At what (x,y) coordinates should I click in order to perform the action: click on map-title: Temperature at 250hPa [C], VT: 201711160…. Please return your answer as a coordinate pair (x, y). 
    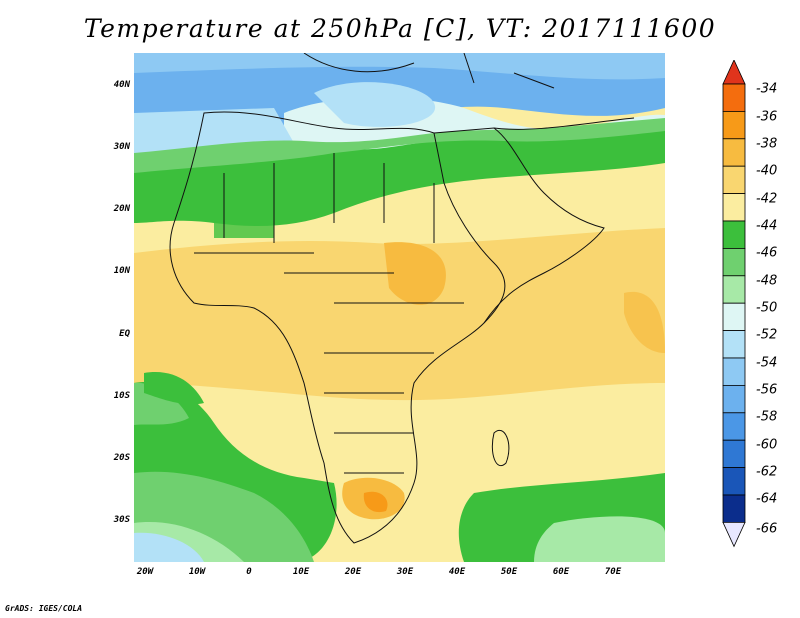
    Looking at the image, I should click on (400, 28).